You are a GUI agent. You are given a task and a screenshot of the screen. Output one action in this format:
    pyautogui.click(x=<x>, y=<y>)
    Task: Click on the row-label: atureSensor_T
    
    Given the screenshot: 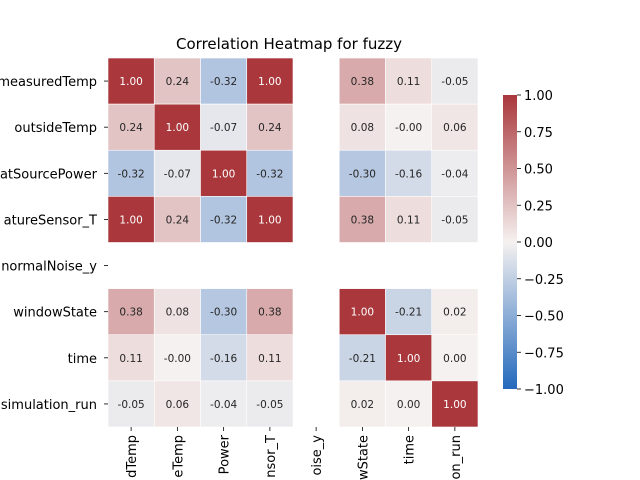 What is the action you would take?
    pyautogui.click(x=50, y=220)
    